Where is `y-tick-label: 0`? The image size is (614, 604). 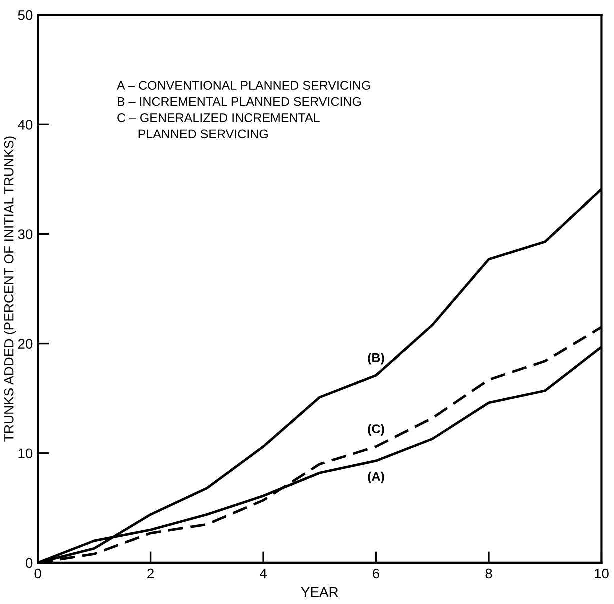 y-tick-label: 0 is located at coordinates (29, 563).